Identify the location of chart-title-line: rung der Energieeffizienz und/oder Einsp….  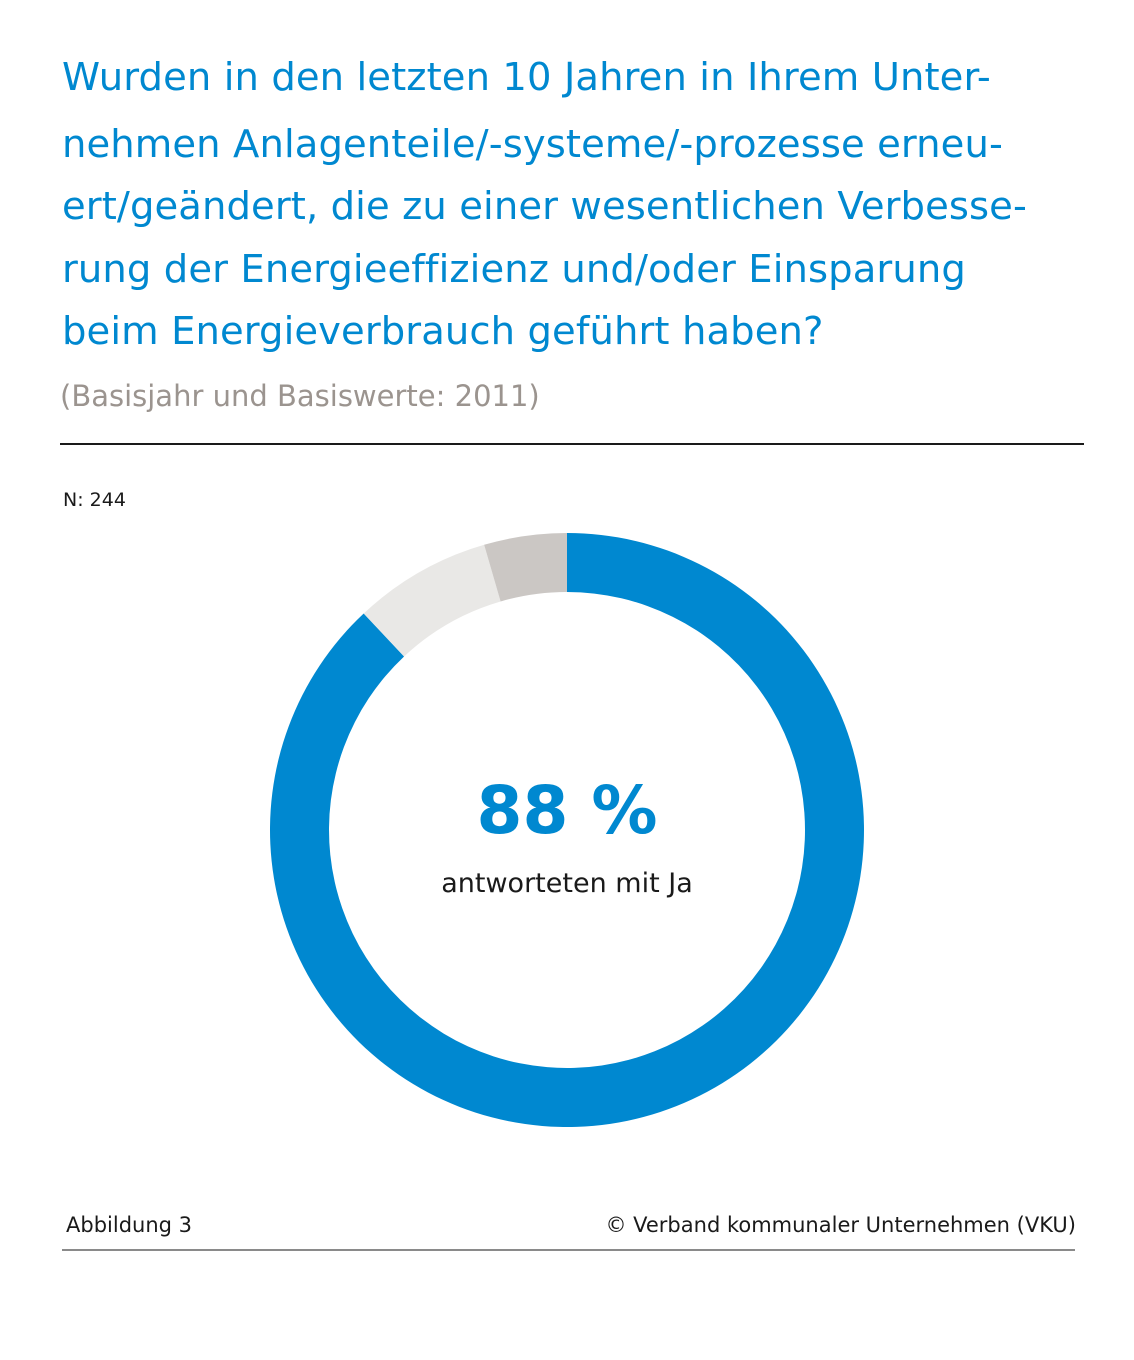
(514, 269).